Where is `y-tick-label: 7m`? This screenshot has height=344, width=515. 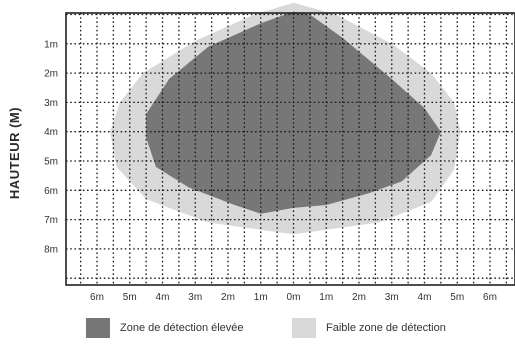 y-tick-label: 7m is located at coordinates (51, 220).